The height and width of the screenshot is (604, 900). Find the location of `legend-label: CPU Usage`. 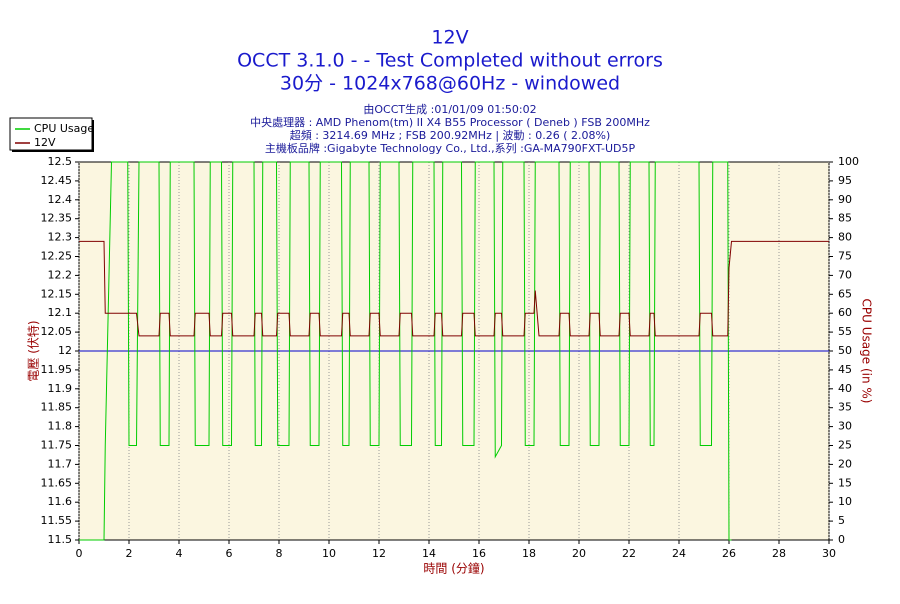

legend-label: CPU Usage is located at coordinates (64, 128).